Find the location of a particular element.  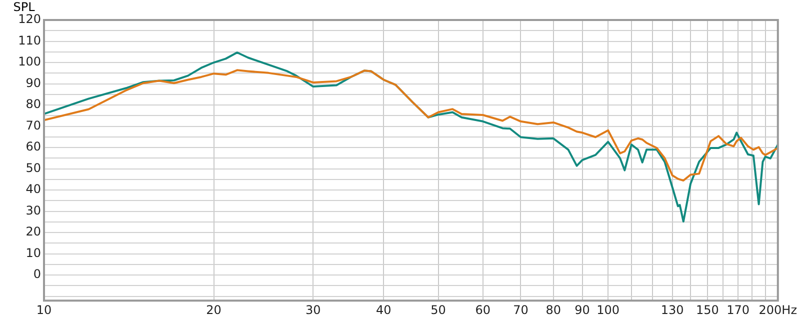

x-tick-label: 60 is located at coordinates (483, 309).